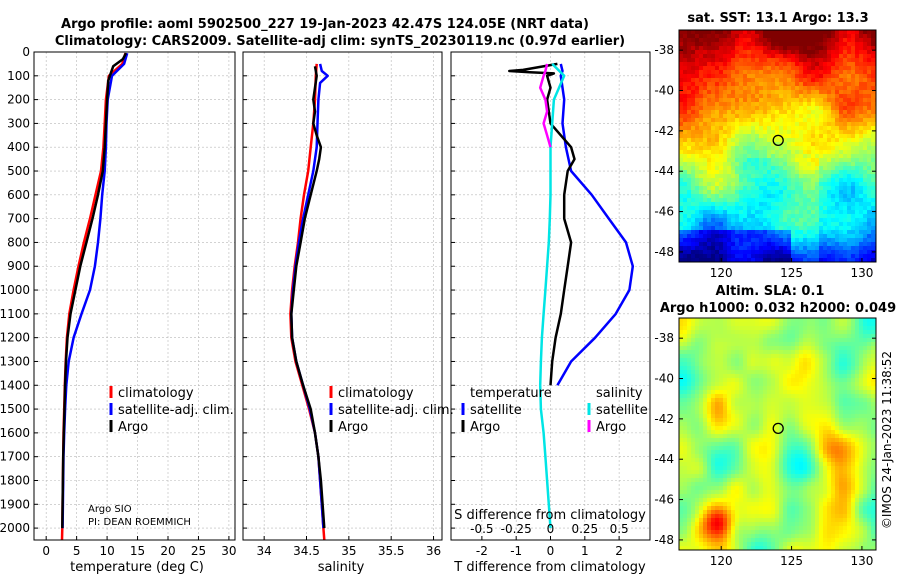 The image size is (900, 580). What do you see at coordinates (485, 427) in the screenshot?
I see `legend-t-argo: Argo` at bounding box center [485, 427].